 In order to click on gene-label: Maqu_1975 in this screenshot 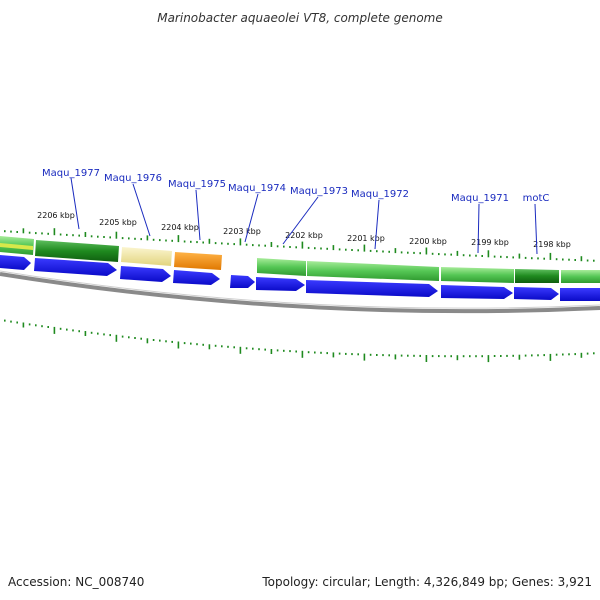, I will do `click(197, 184)`.